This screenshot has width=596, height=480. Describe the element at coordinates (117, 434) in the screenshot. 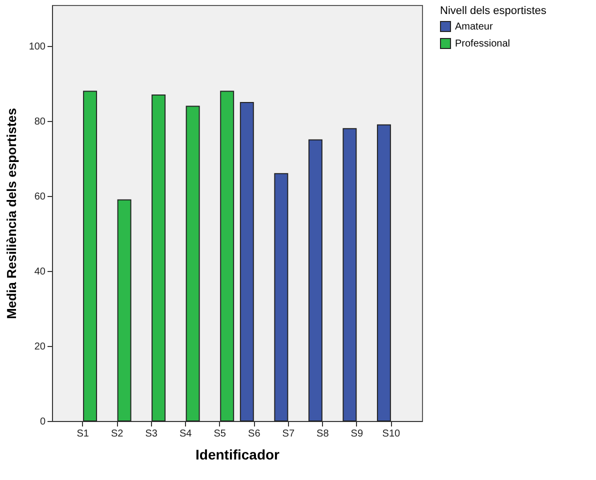

I see `x-tick-label: S2` at that location.